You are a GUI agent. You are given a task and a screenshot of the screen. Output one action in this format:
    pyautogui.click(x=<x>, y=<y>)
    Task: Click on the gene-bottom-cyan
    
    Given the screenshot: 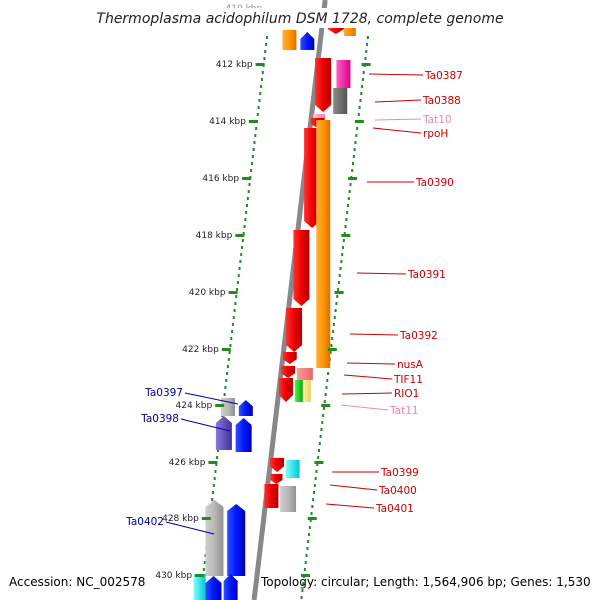 What is the action you would take?
    pyautogui.click(x=199, y=587)
    